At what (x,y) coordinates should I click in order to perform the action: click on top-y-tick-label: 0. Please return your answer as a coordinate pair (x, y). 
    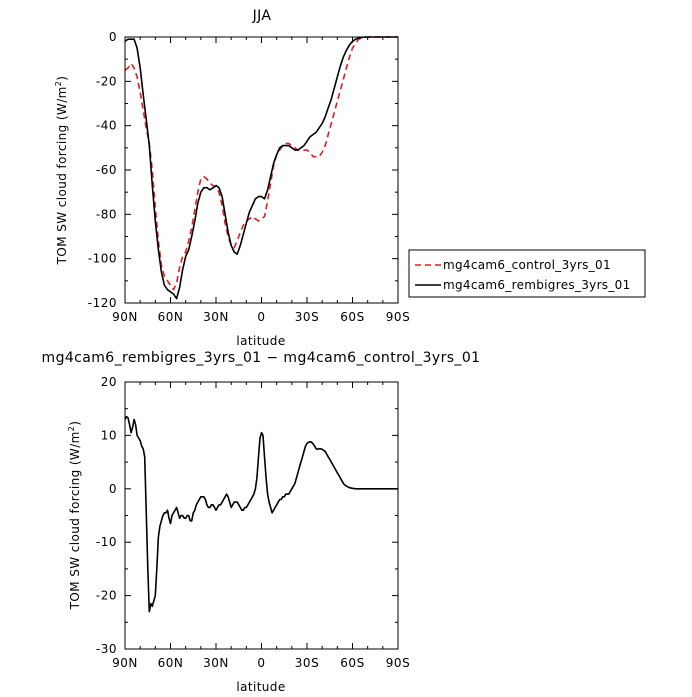
    Looking at the image, I should click on (113, 37).